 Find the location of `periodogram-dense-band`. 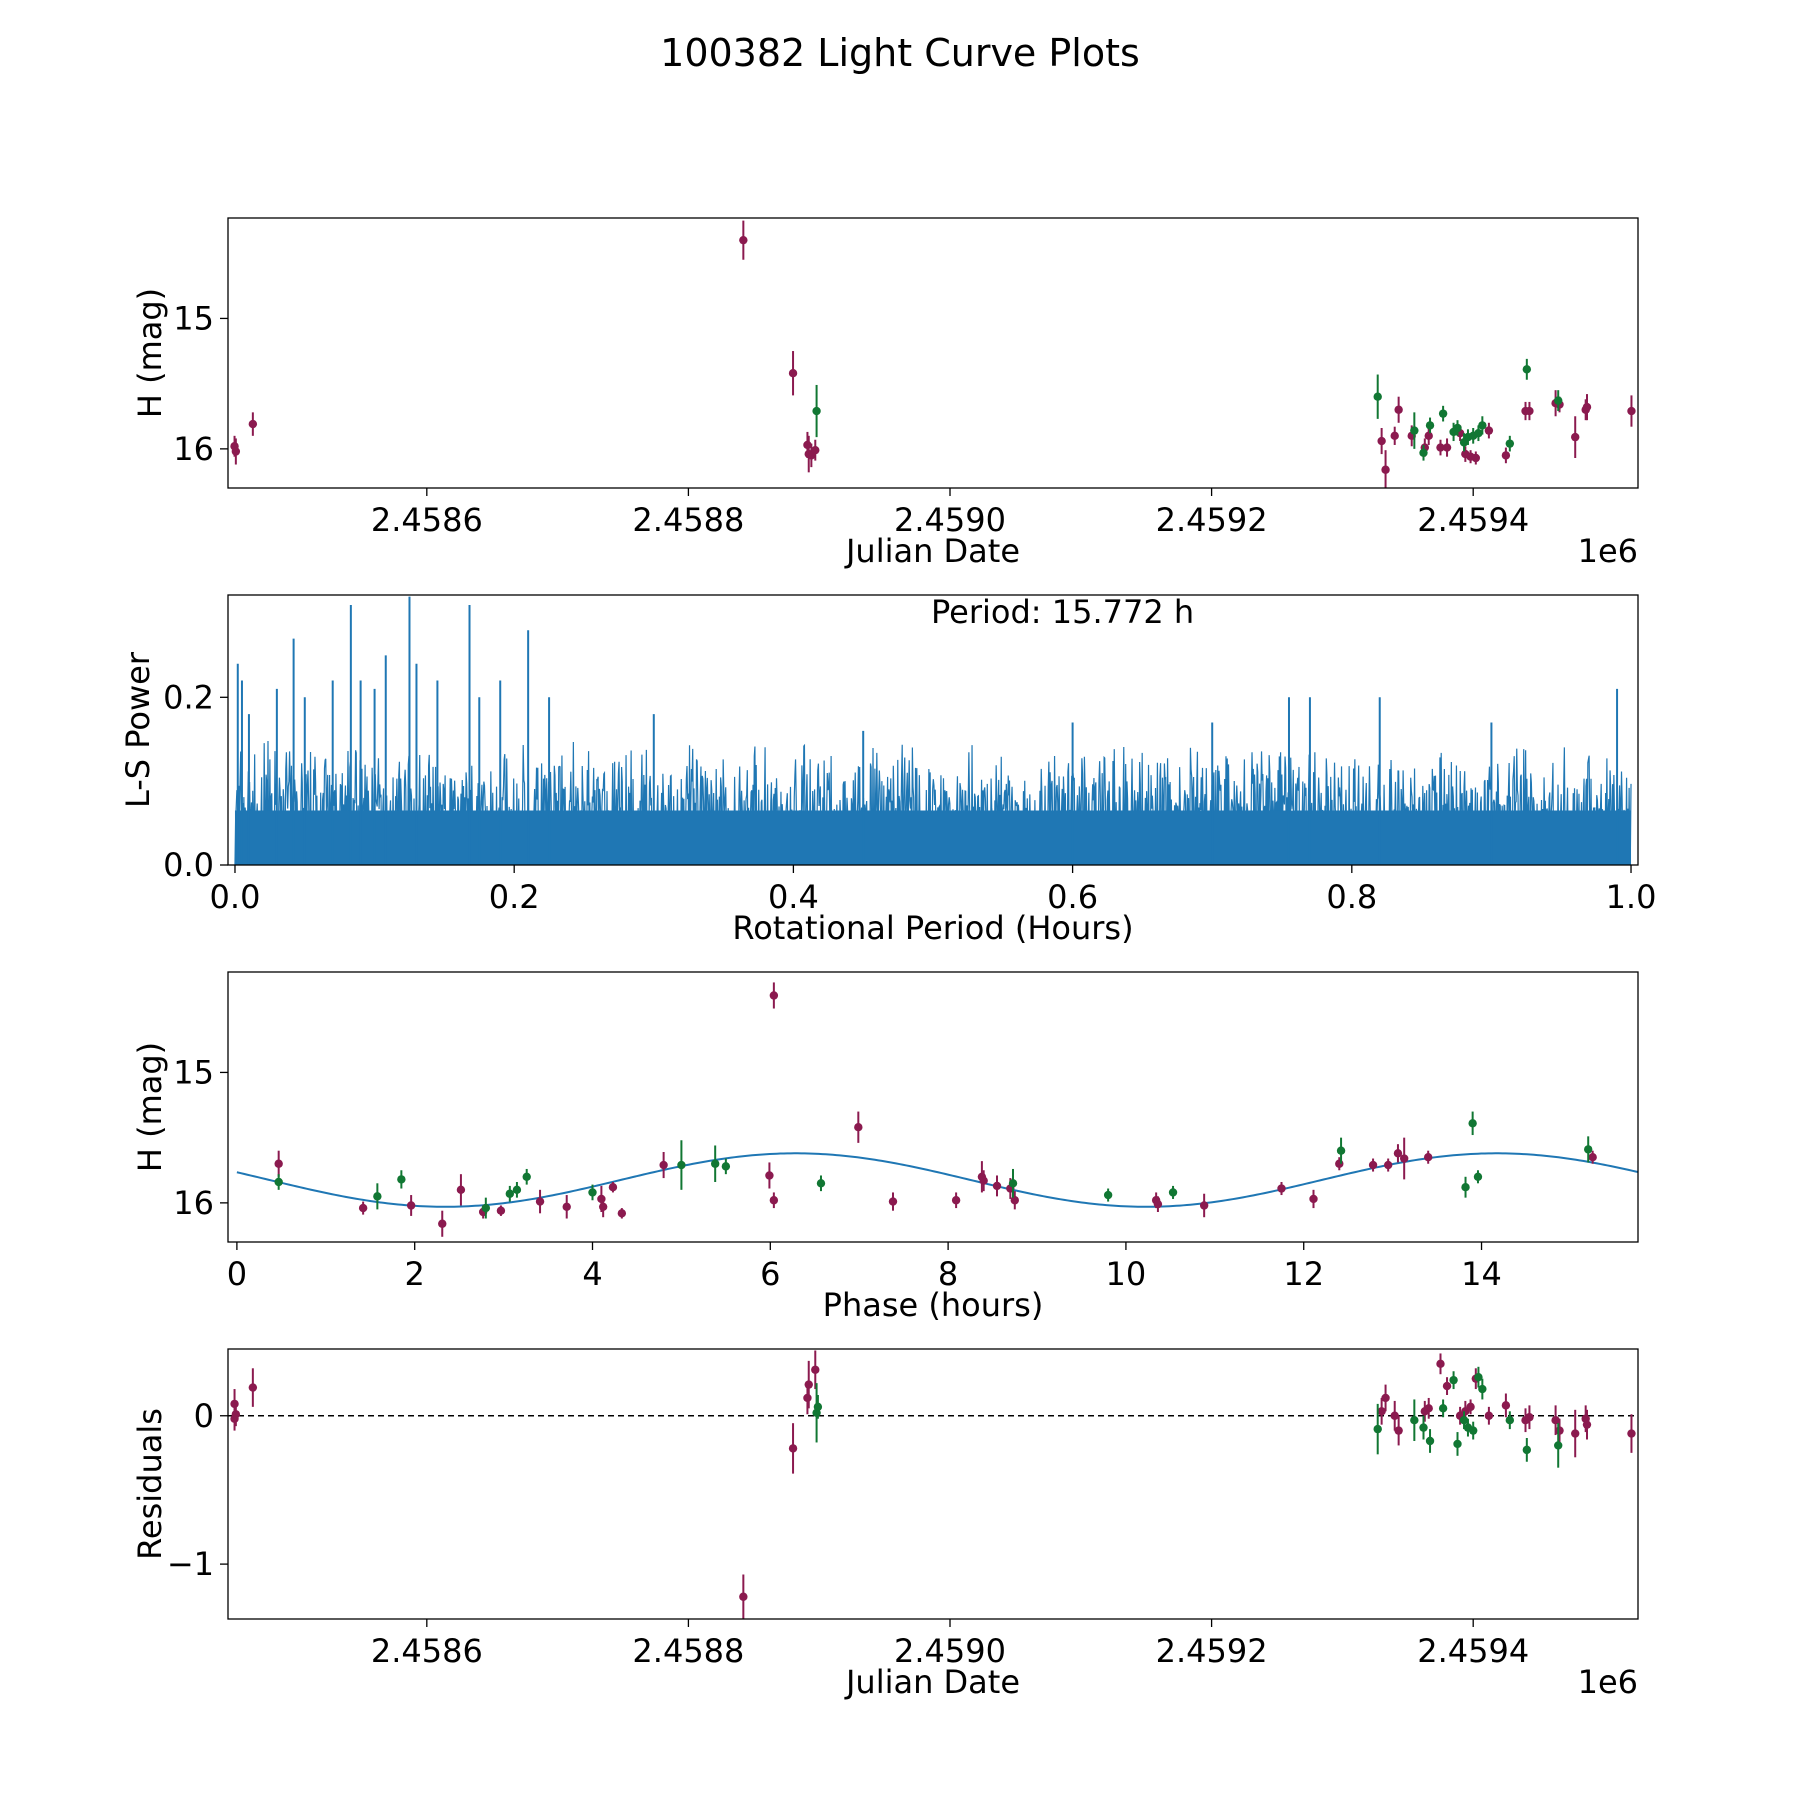

periodogram-dense-band is located at coordinates (933, 837).